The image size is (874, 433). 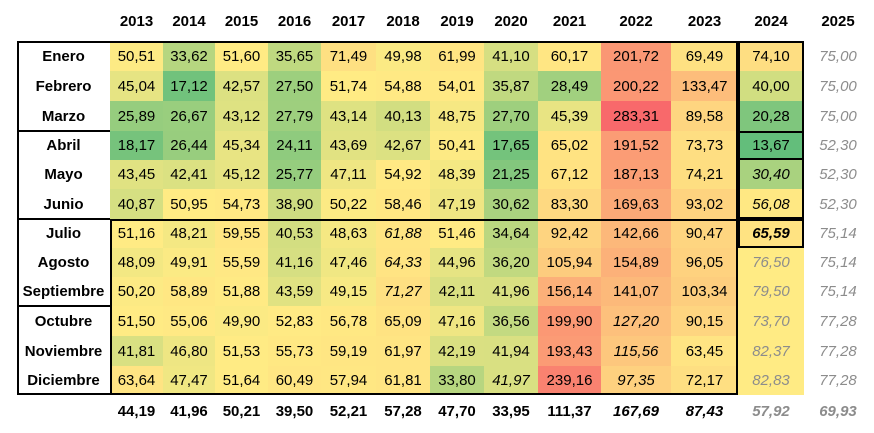 I want to click on table-cell: 27,79, so click(x=294, y=116).